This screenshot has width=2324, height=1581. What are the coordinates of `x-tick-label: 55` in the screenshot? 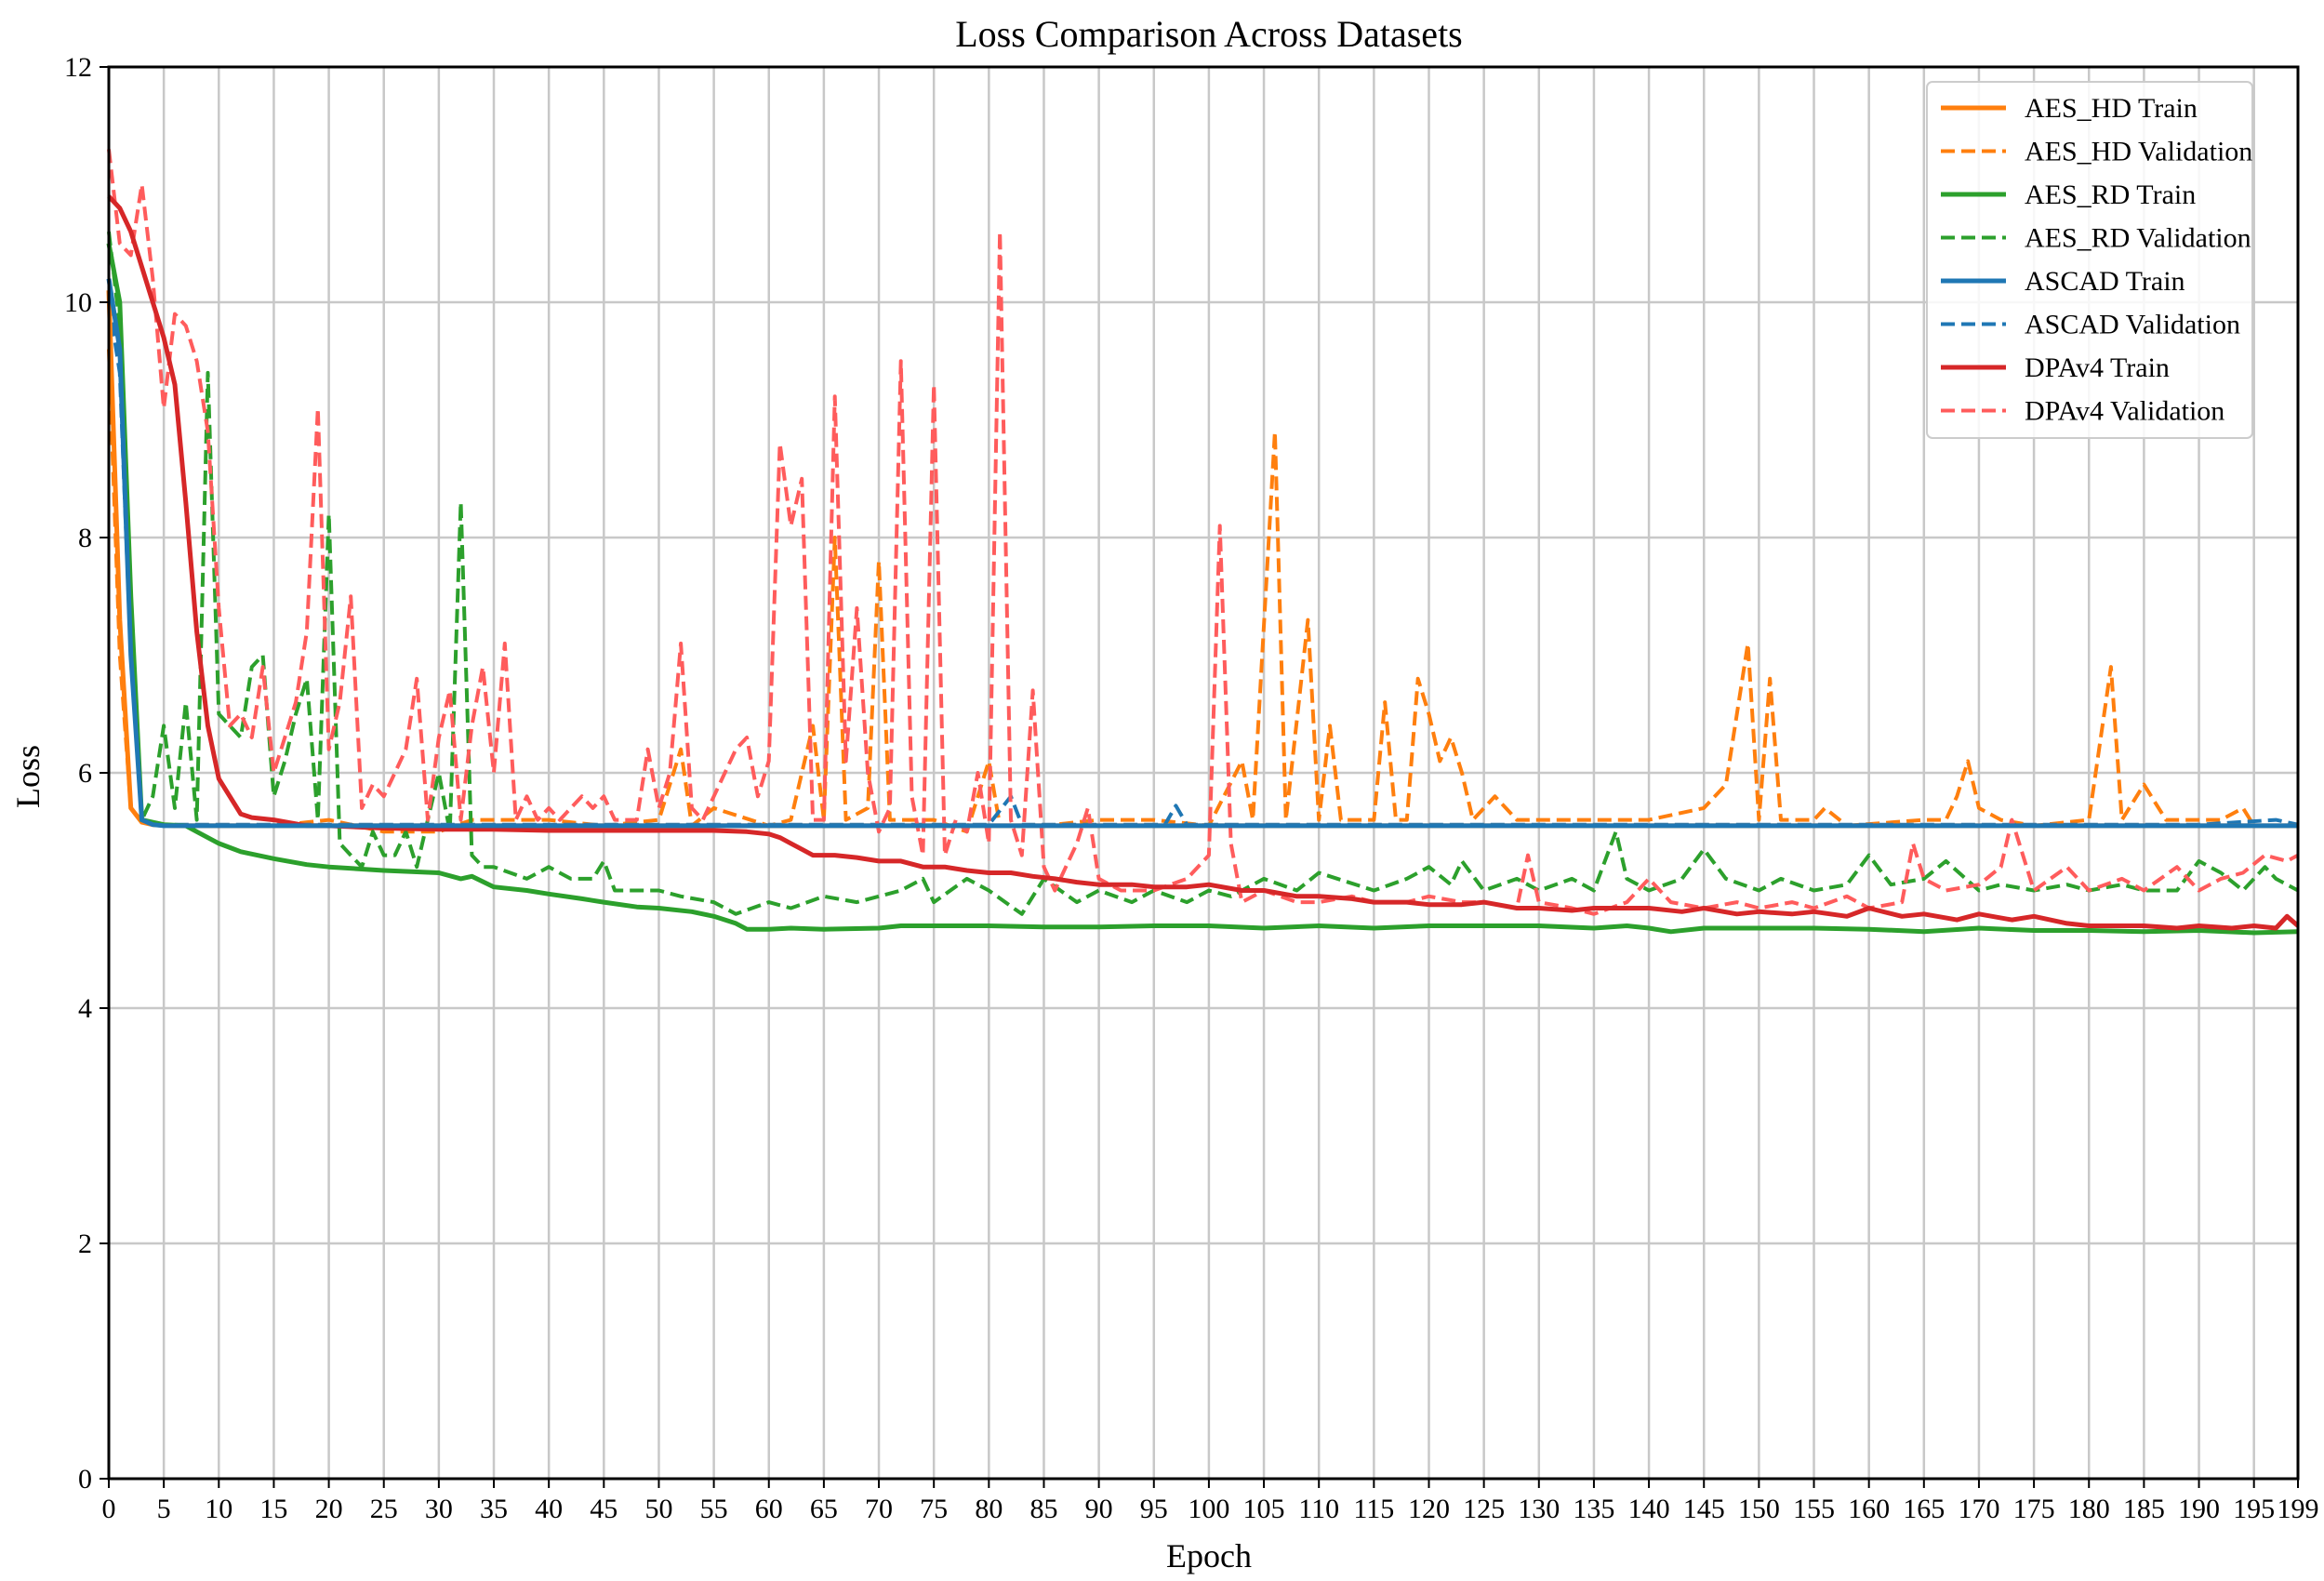 It's located at (714, 1509).